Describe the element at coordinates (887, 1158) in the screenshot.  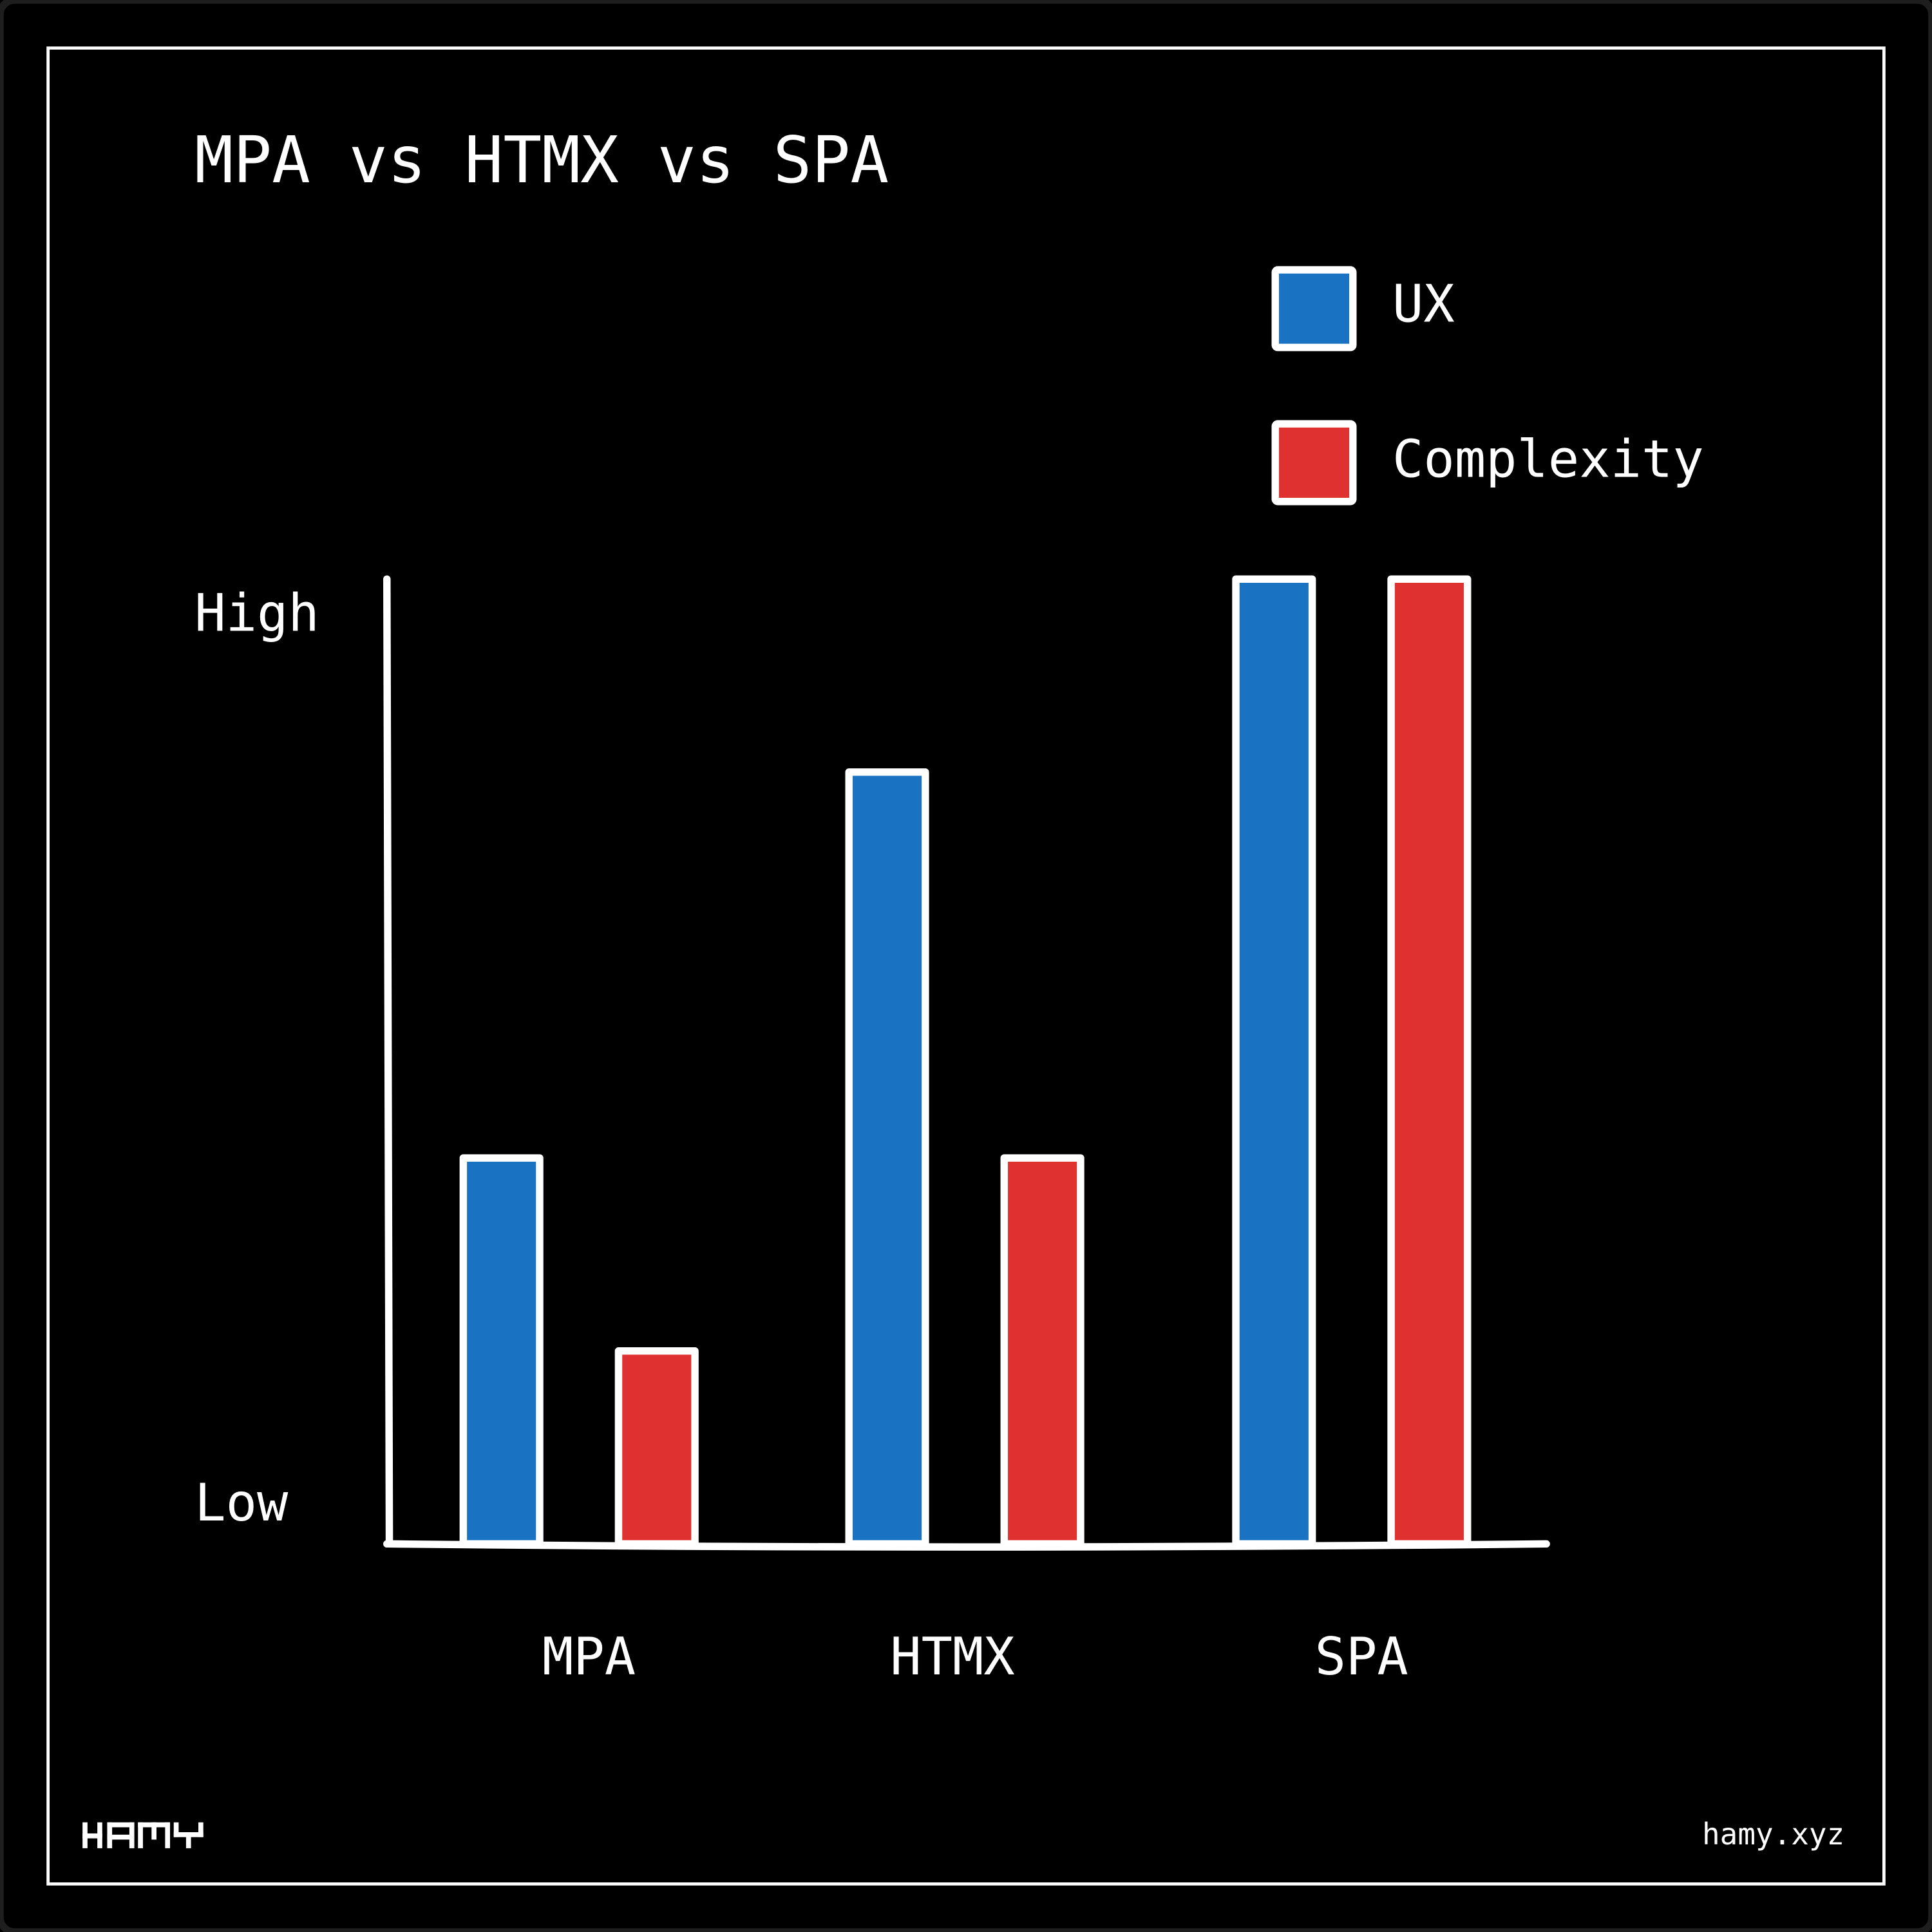
I see `bar-htmx-ux` at that location.